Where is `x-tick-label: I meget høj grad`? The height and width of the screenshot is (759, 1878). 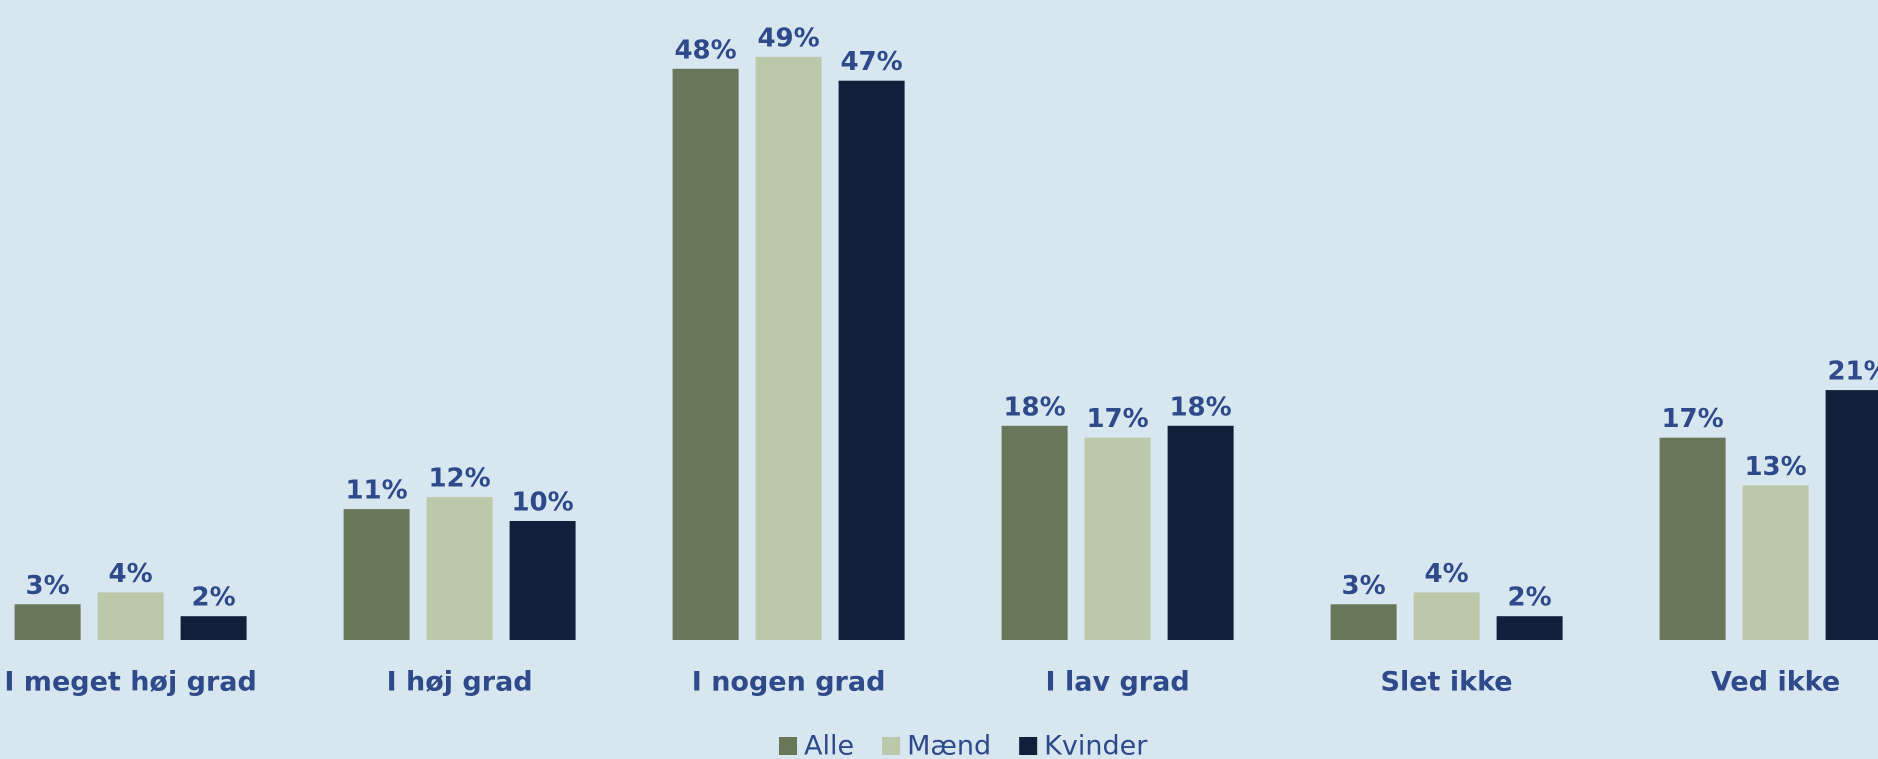
x-tick-label: I meget høj grad is located at coordinates (130, 682).